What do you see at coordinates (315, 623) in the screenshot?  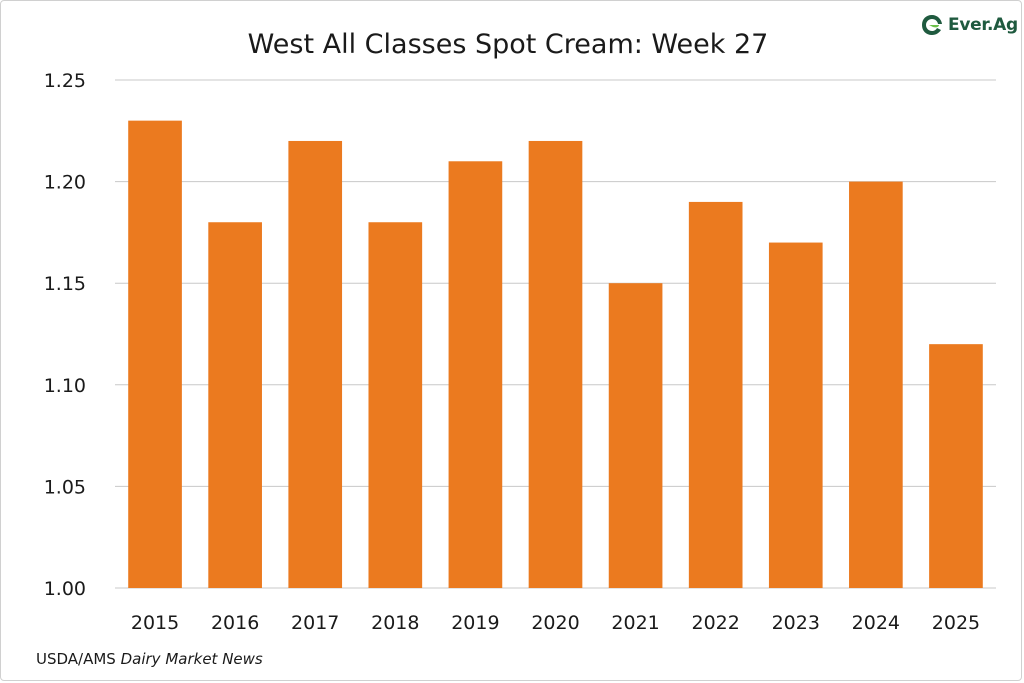 I see `x-tick-label: 2017` at bounding box center [315, 623].